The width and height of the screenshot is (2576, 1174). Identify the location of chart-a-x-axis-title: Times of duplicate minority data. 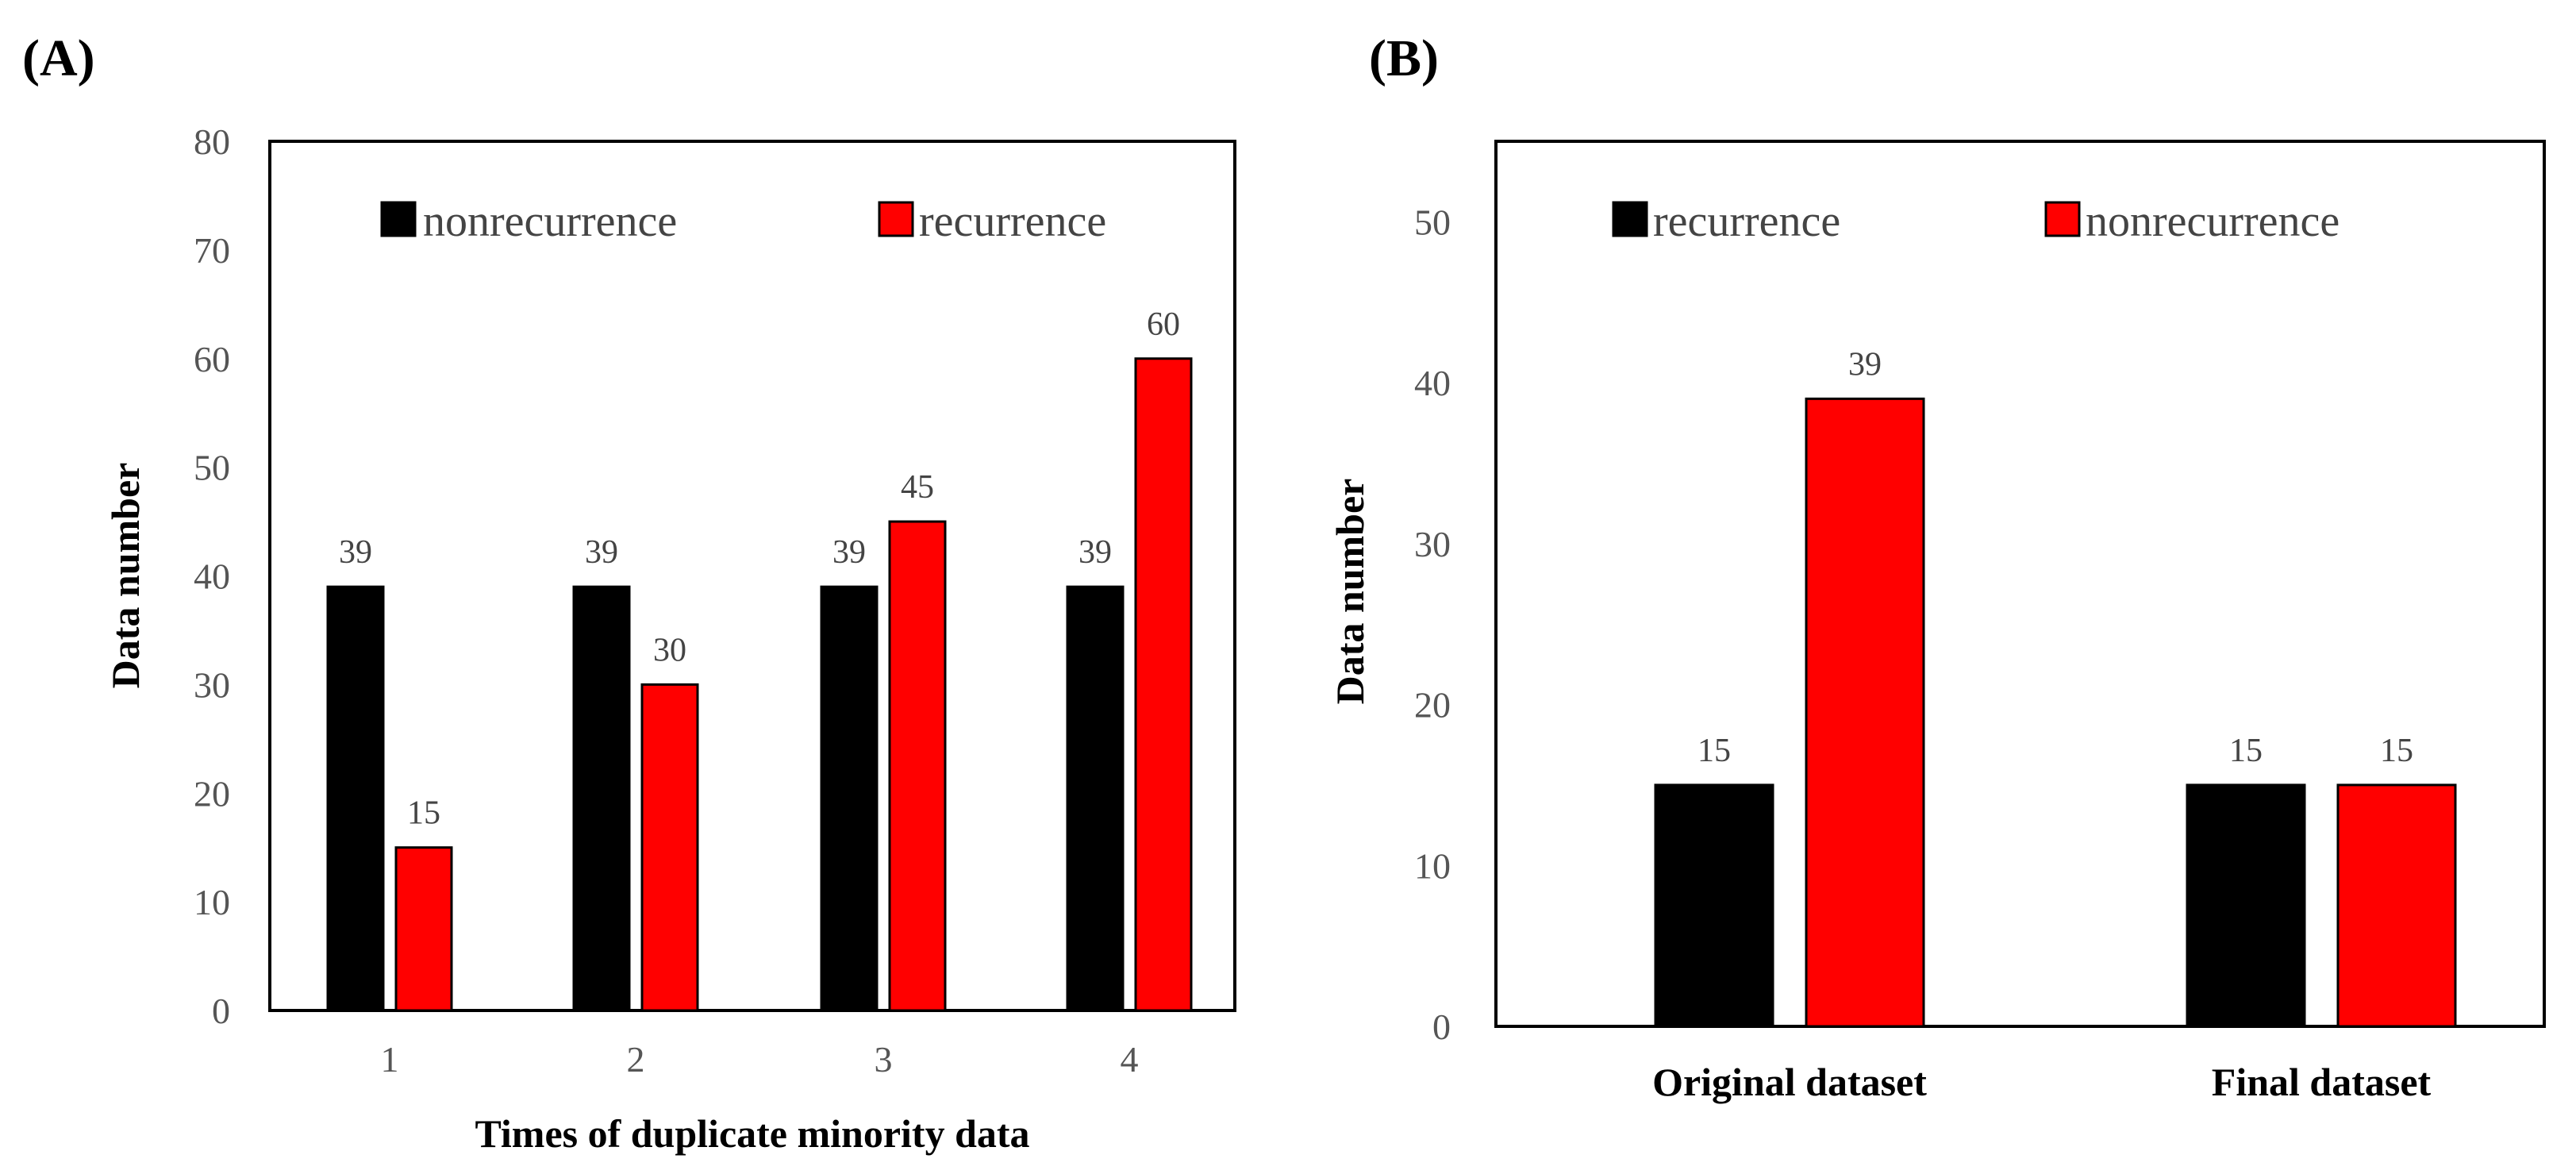
(752, 1133).